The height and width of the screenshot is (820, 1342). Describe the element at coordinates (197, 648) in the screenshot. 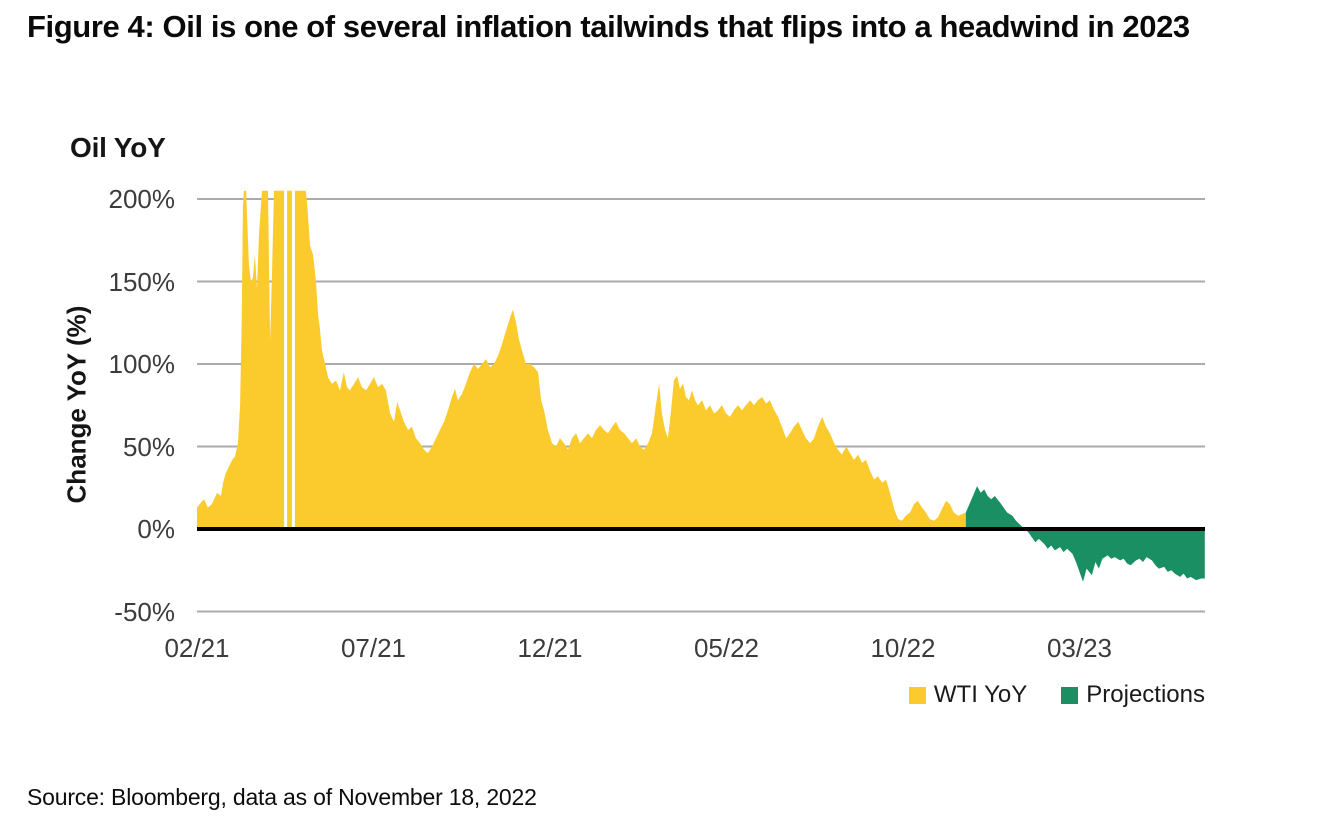

I see `x-tick-label: 02/21` at that location.